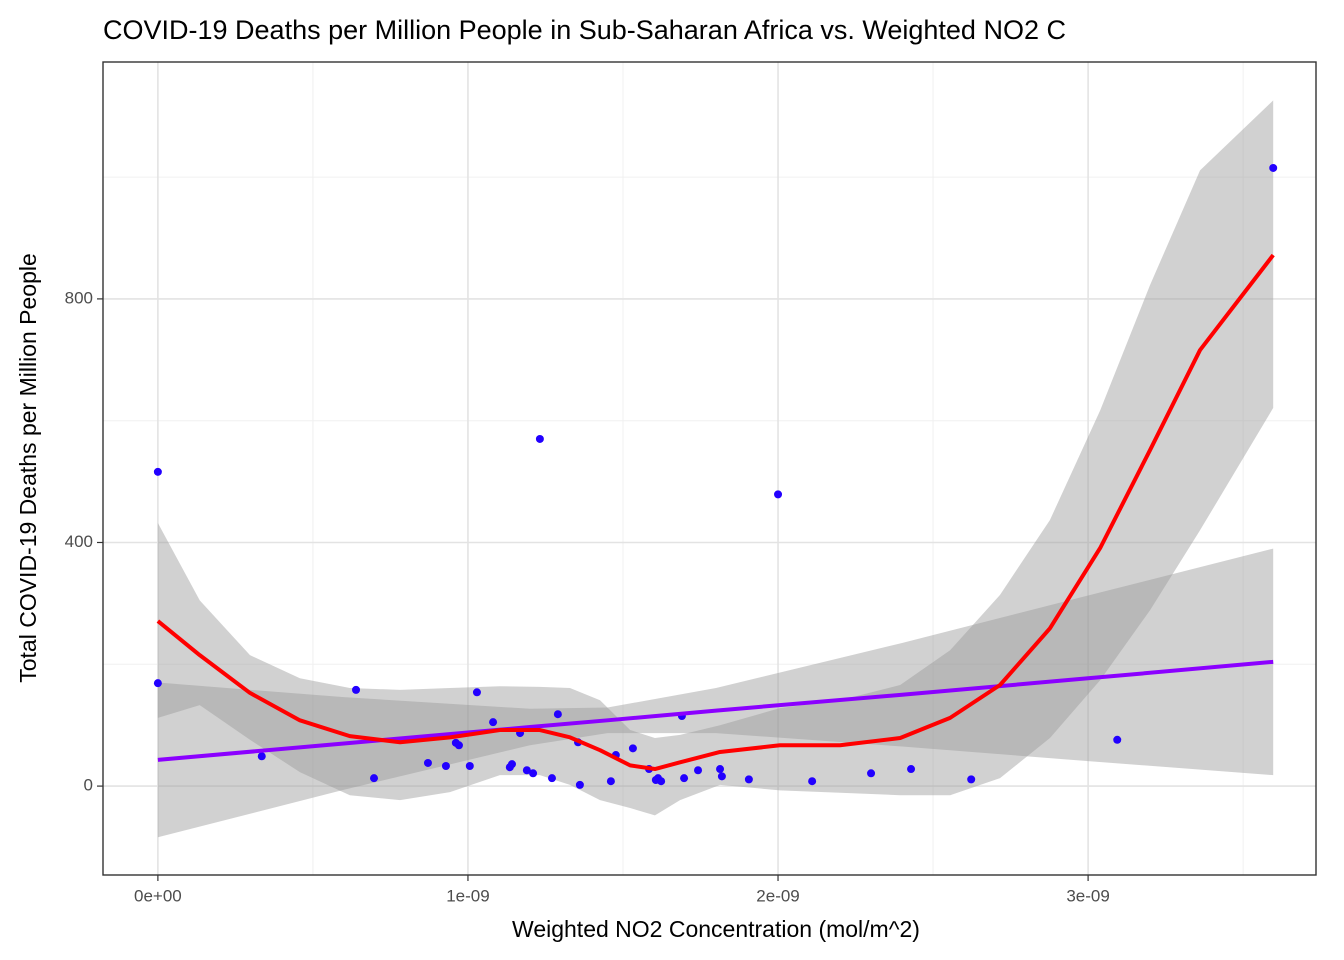 This screenshot has width=1344, height=960. What do you see at coordinates (716, 929) in the screenshot?
I see `x-axis-label: Weighted NO2 Concentration (mol/m^2)` at bounding box center [716, 929].